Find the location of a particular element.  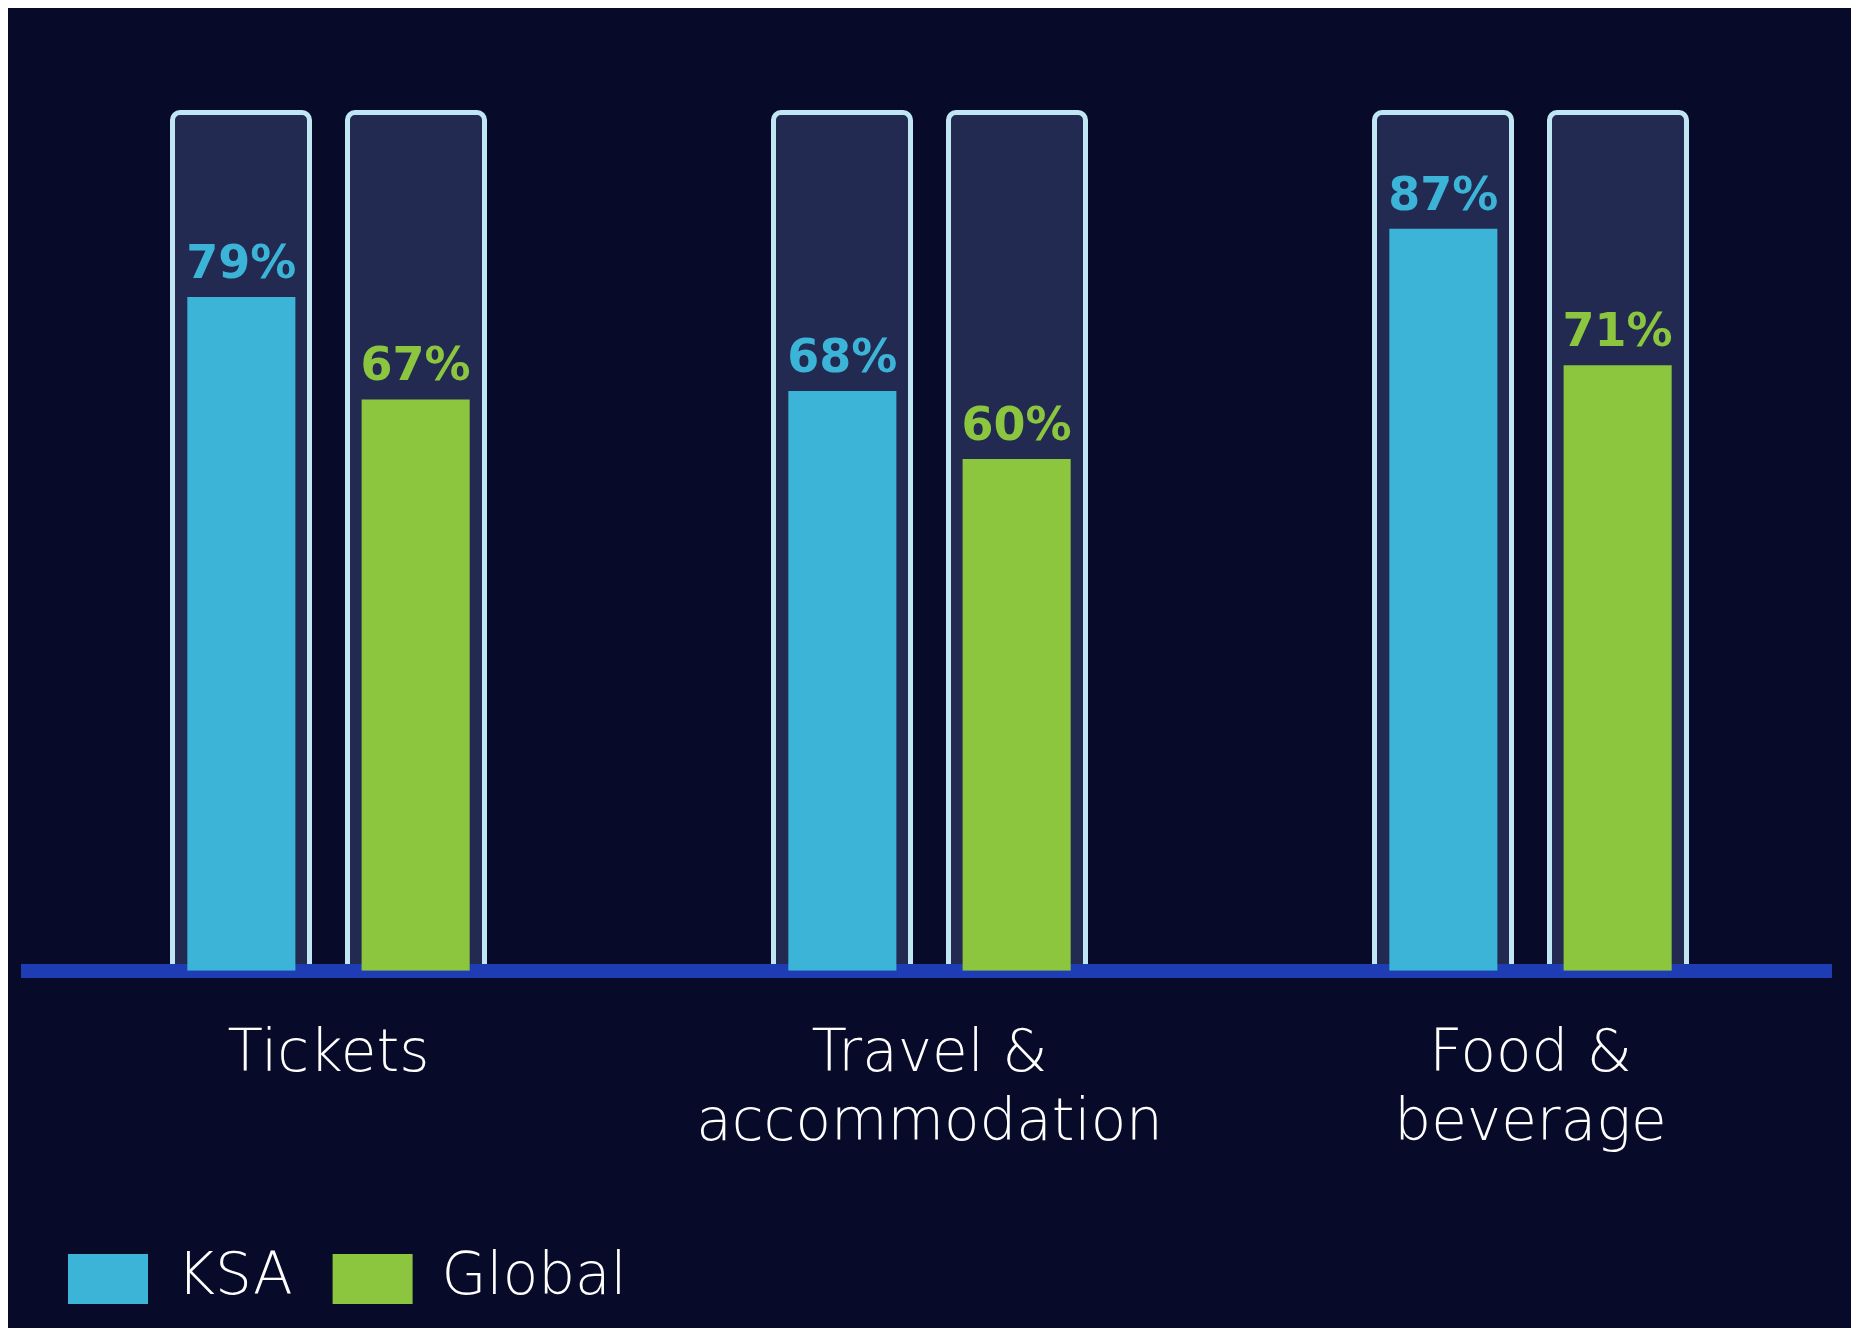

x-tick-label: Food & beverage is located at coordinates (1530, 1085).